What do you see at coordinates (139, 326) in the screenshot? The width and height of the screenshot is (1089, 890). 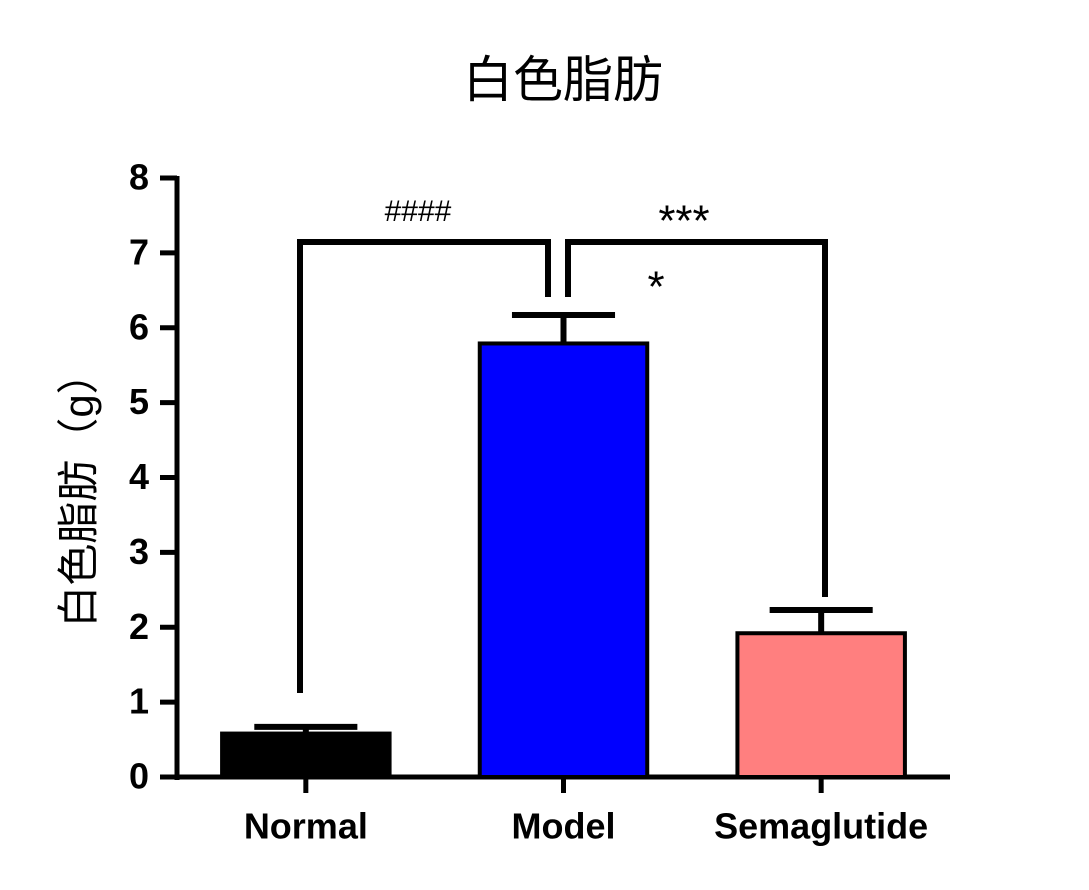 I see `y-tick-label: 6` at bounding box center [139, 326].